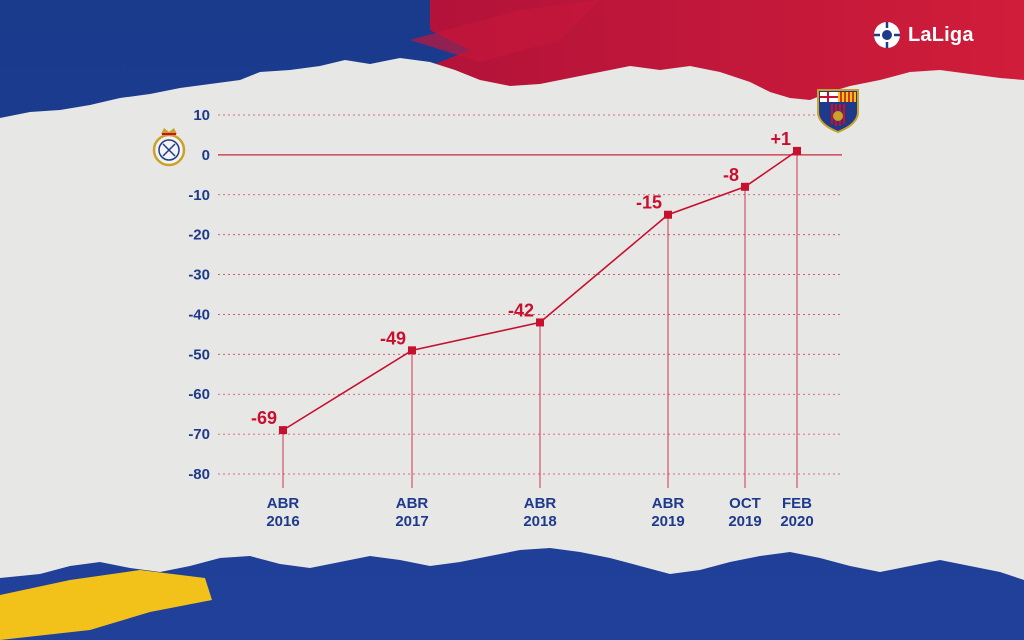 The image size is (1024, 640). Describe the element at coordinates (887, 35) in the screenshot. I see `laliga-ball-icon` at that location.